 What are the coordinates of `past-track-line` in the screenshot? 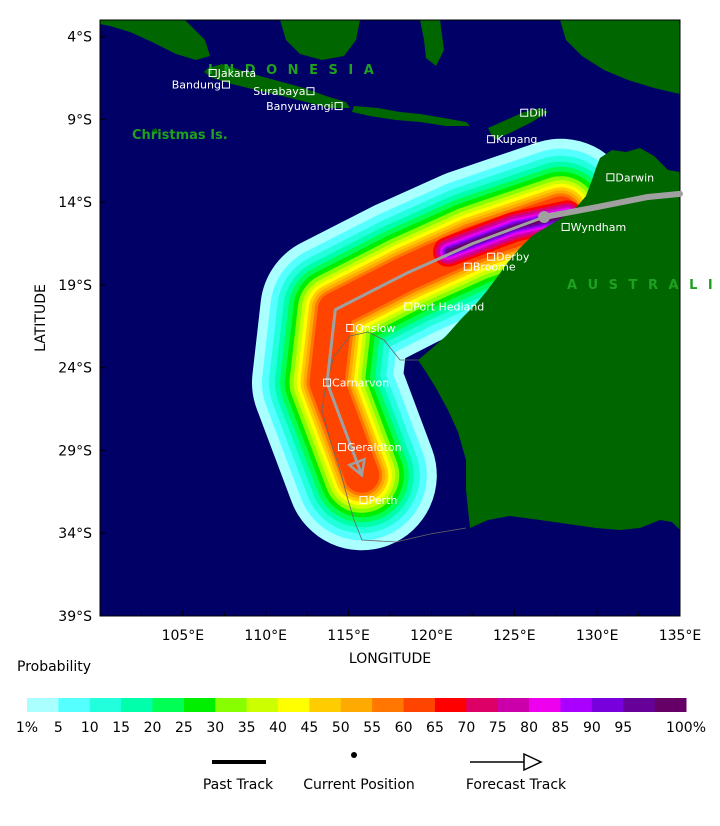 It's located at (612, 205).